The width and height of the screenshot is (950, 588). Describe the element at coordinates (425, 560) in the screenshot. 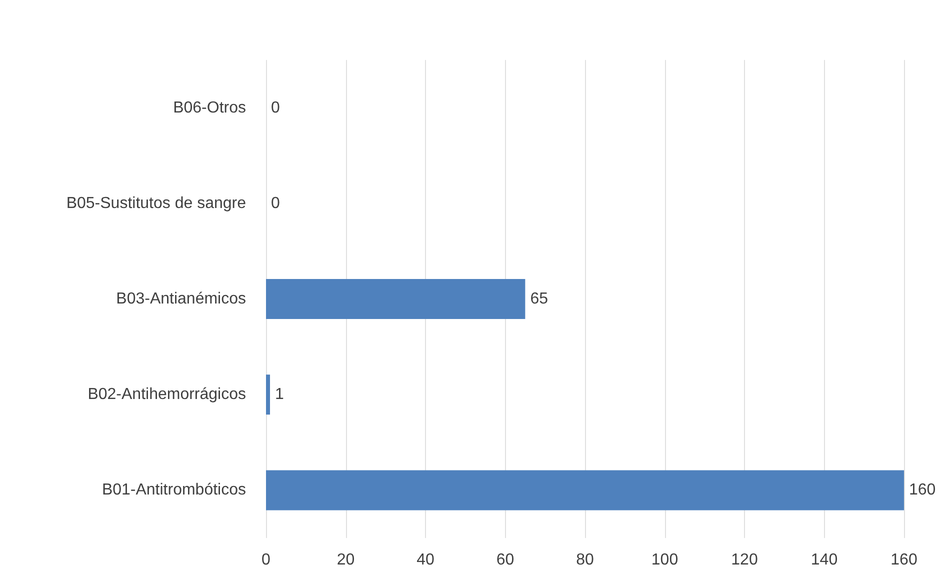

I see `x-tick-label: 40` at that location.